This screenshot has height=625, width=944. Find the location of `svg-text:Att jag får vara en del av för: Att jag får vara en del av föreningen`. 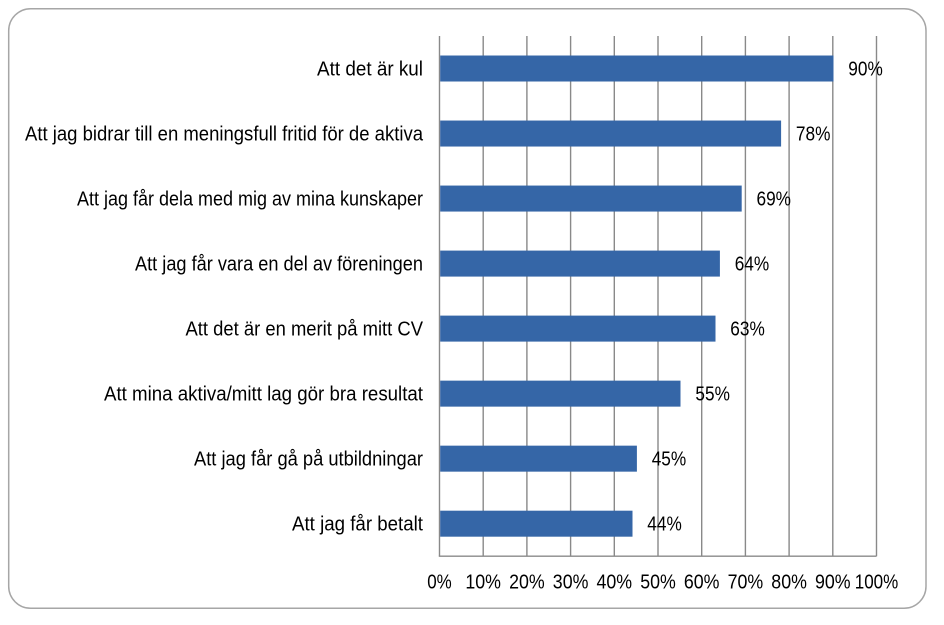

svg-text:Att jag får vara en del av för: Att jag får vara en del av föreningen is located at coordinates (279, 264).